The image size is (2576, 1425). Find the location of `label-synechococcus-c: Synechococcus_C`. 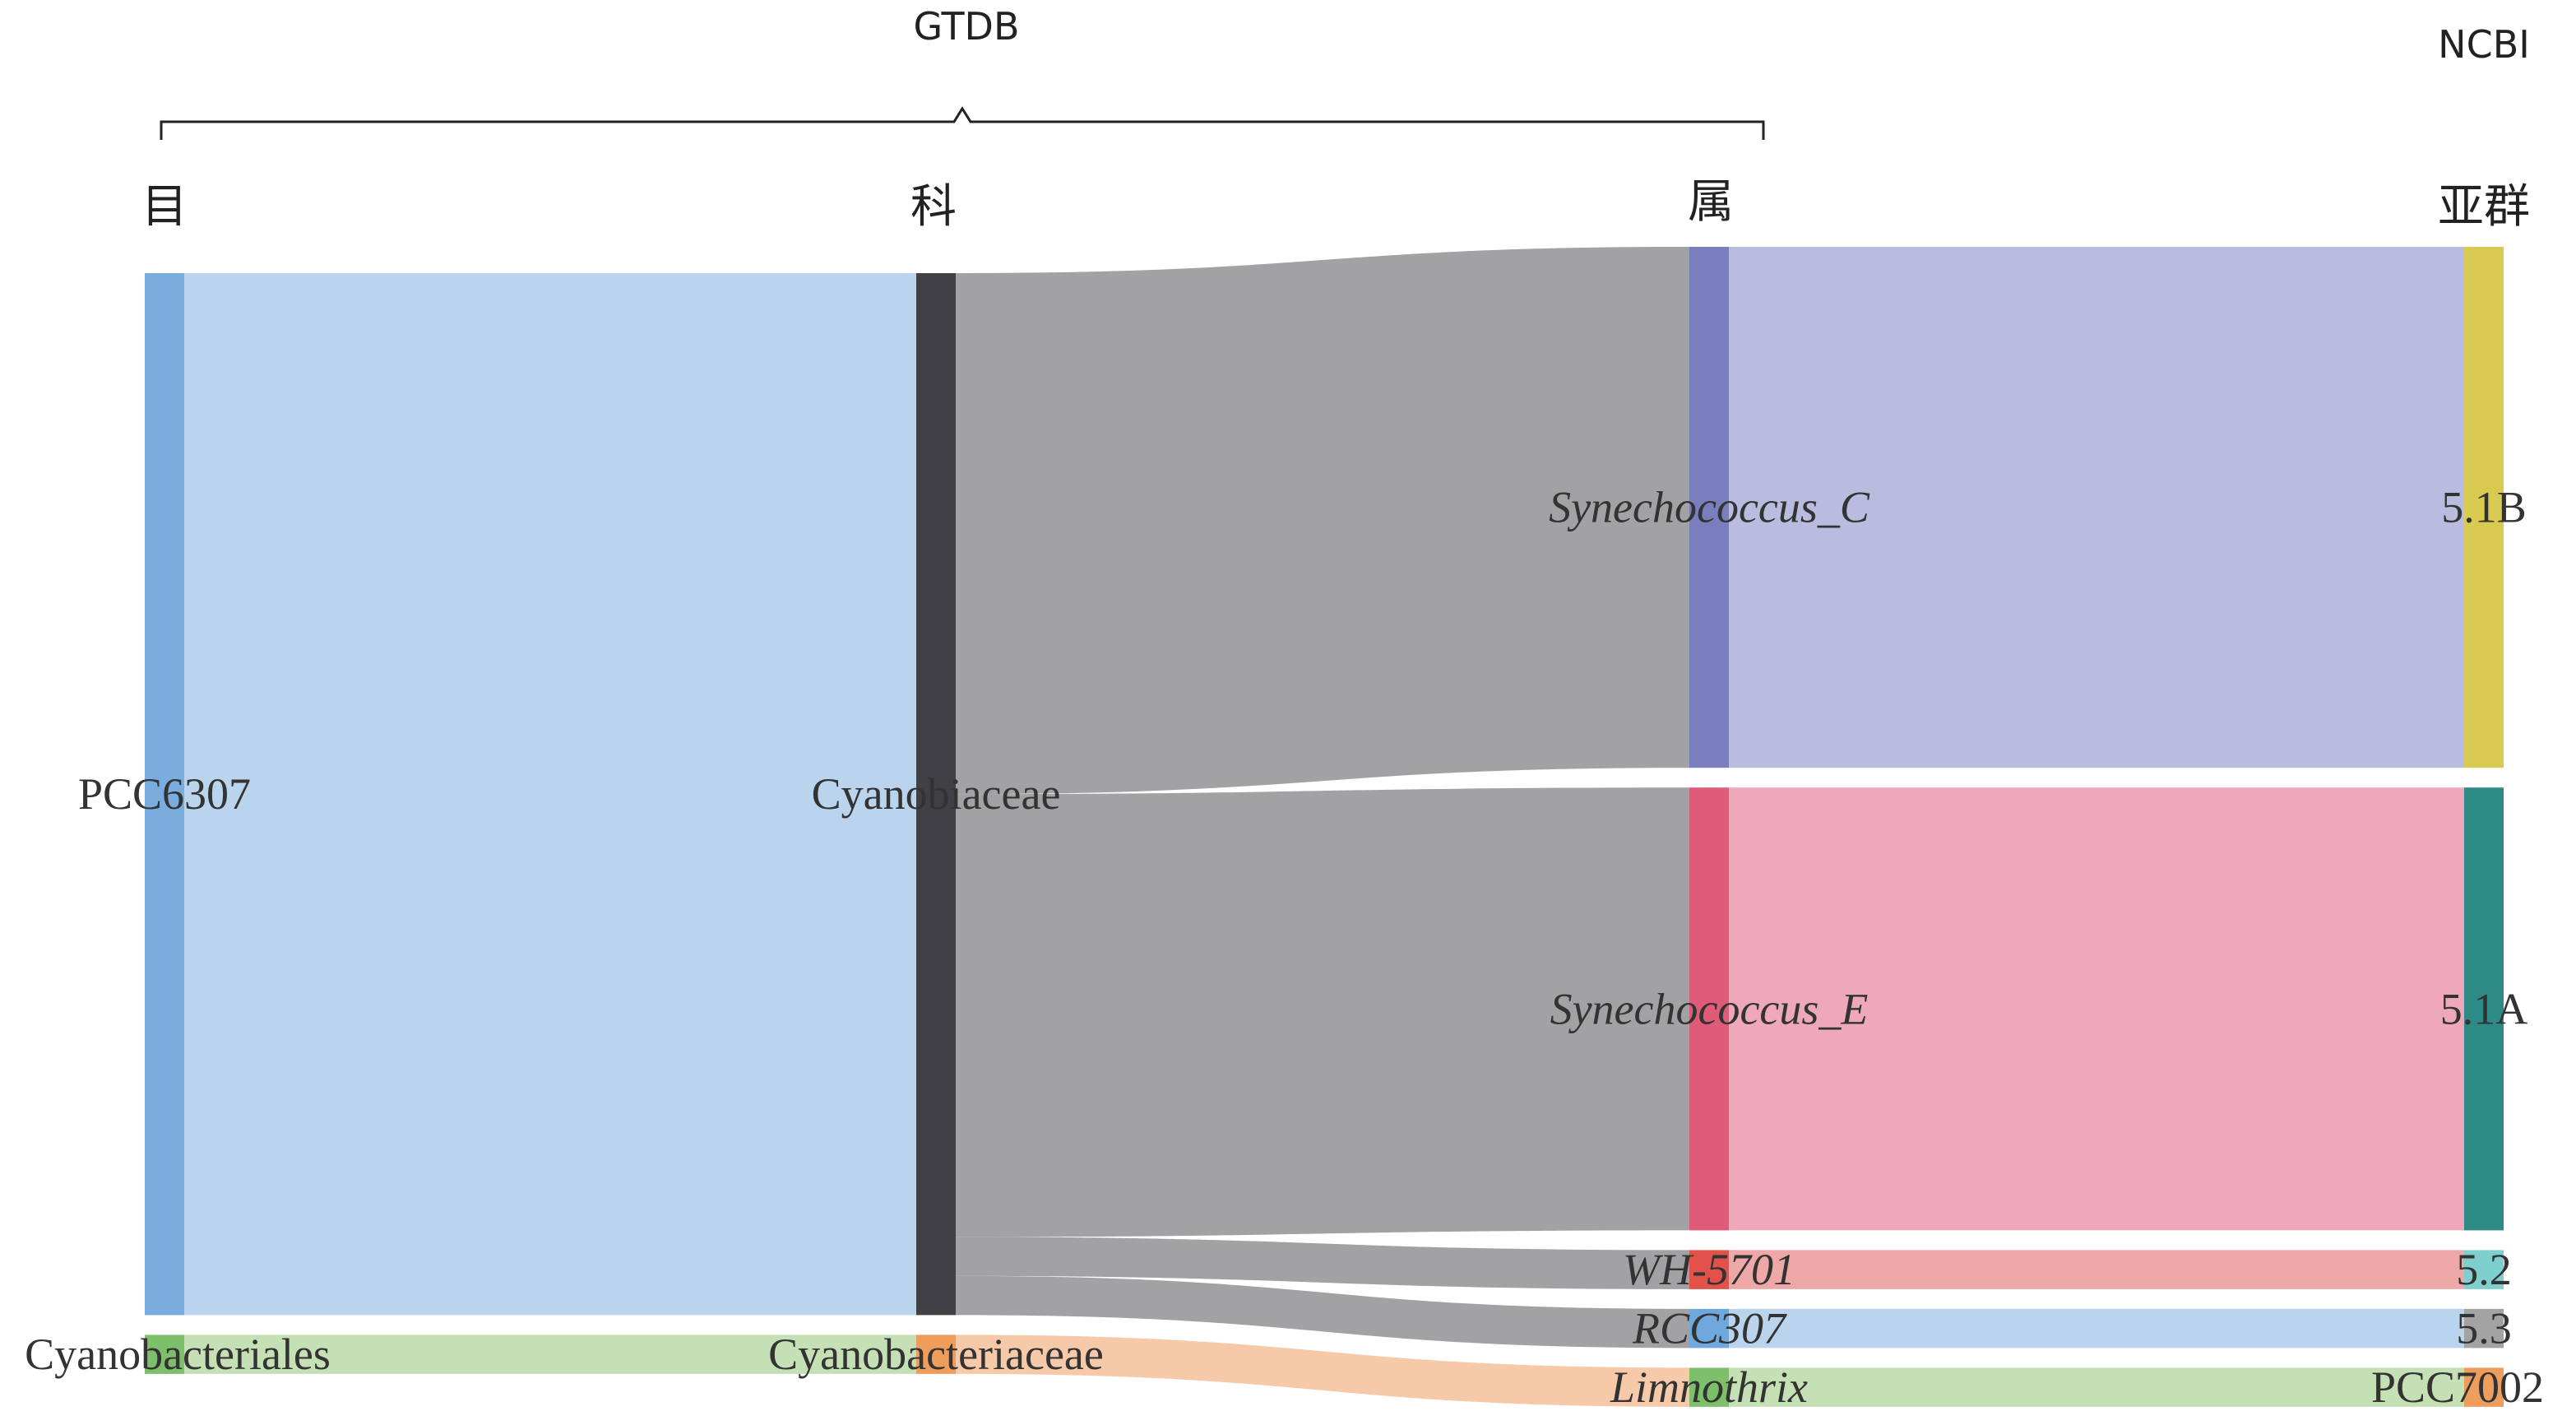

label-synechococcus-c: Synechococcus_C is located at coordinates (1709, 507).